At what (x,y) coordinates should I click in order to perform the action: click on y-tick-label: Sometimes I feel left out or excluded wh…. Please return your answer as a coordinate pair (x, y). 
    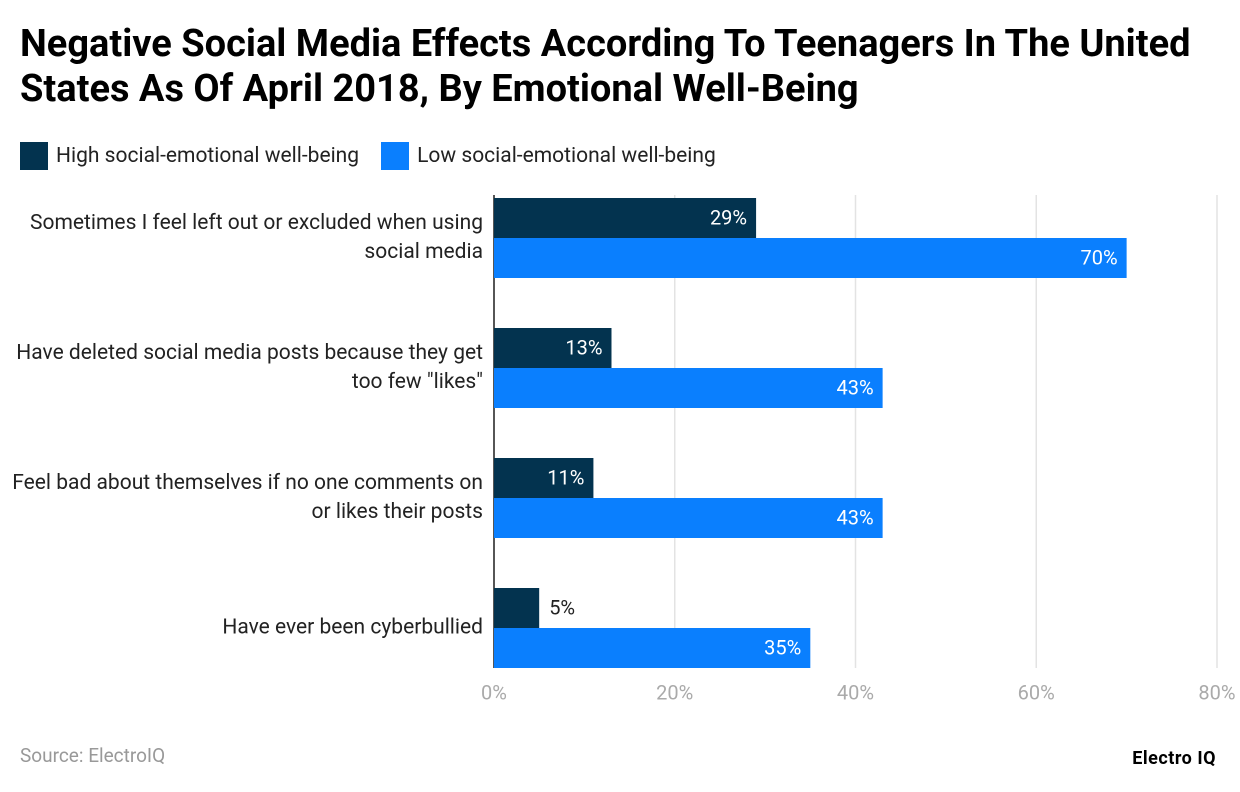
    Looking at the image, I should click on (256, 237).